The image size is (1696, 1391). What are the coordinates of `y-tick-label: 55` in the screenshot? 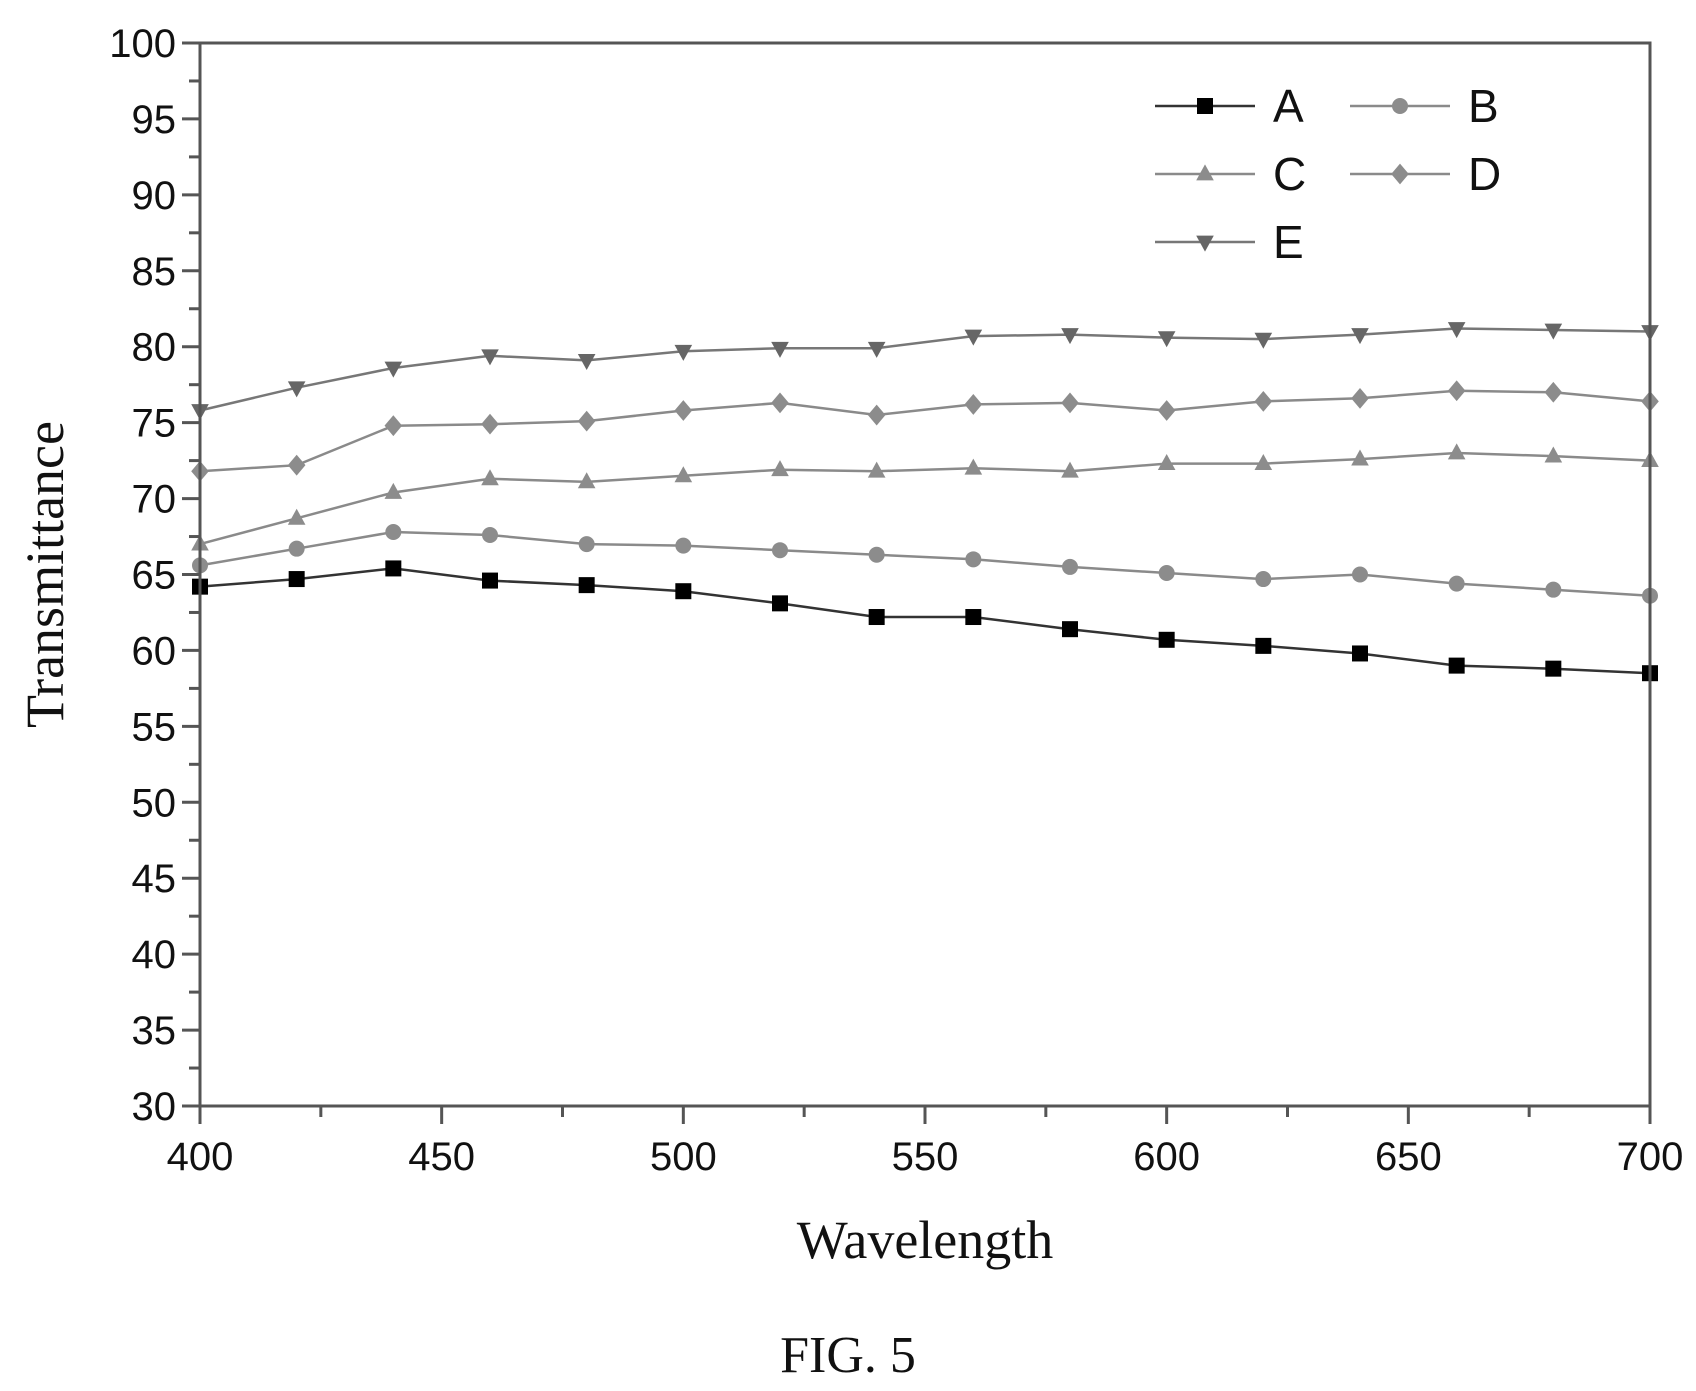 It's located at (154, 727).